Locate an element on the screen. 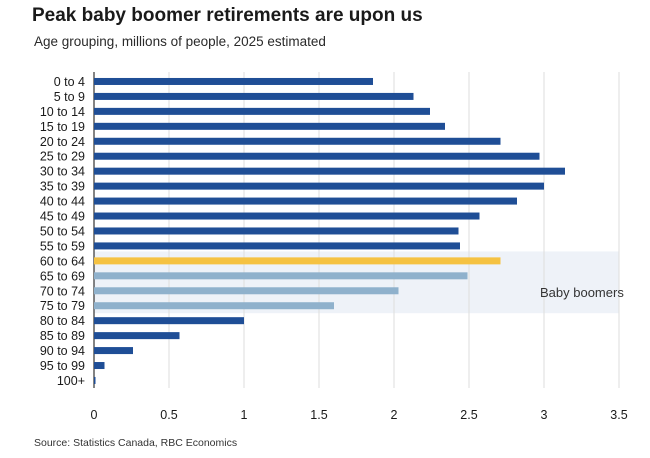 This screenshot has width=650, height=458. category-label: 40 to 44 is located at coordinates (62, 202).